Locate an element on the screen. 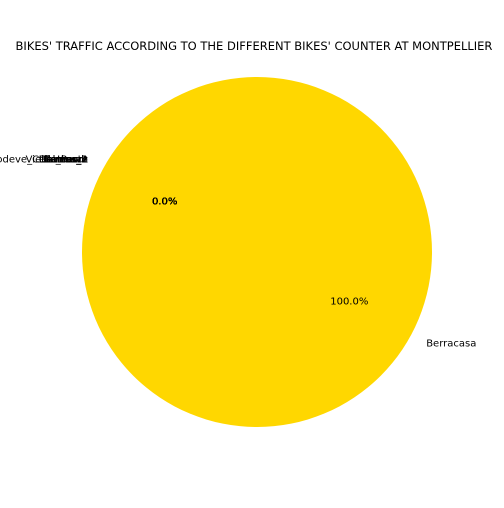 This screenshot has width=504, height=508. slice-label: Vieille_Poste is located at coordinates (57, 160).